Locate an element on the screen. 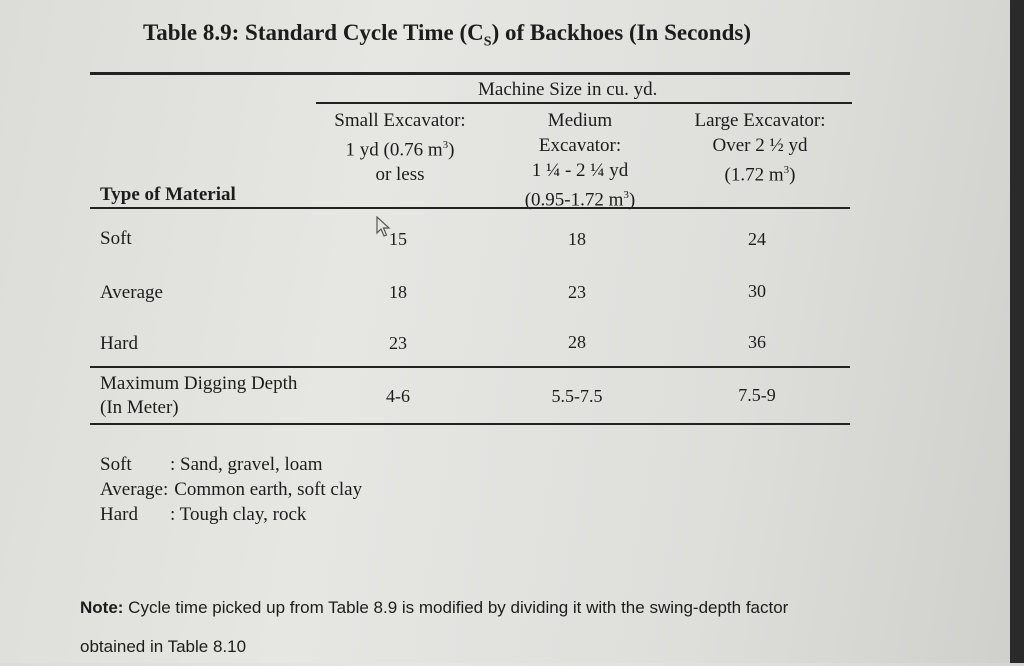 This screenshot has width=1024, height=666. screen-edge is located at coordinates (1017, 331).